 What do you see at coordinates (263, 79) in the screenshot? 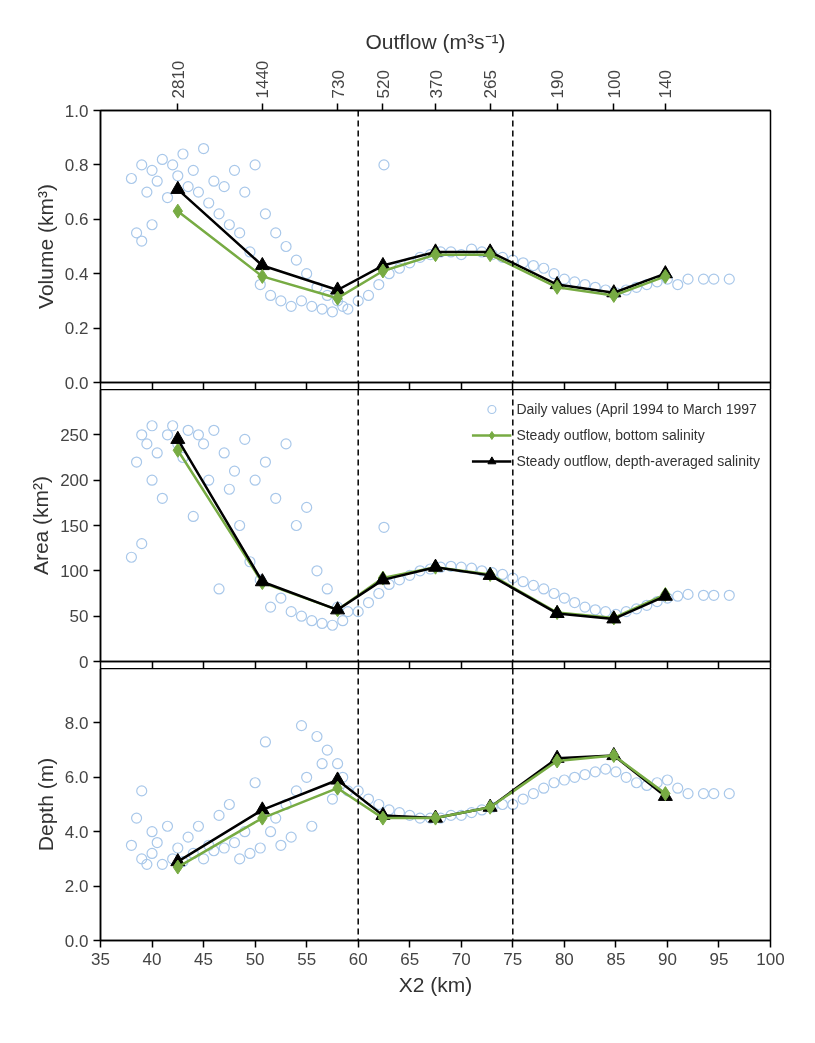
I see `annotation: 1440` at bounding box center [263, 79].